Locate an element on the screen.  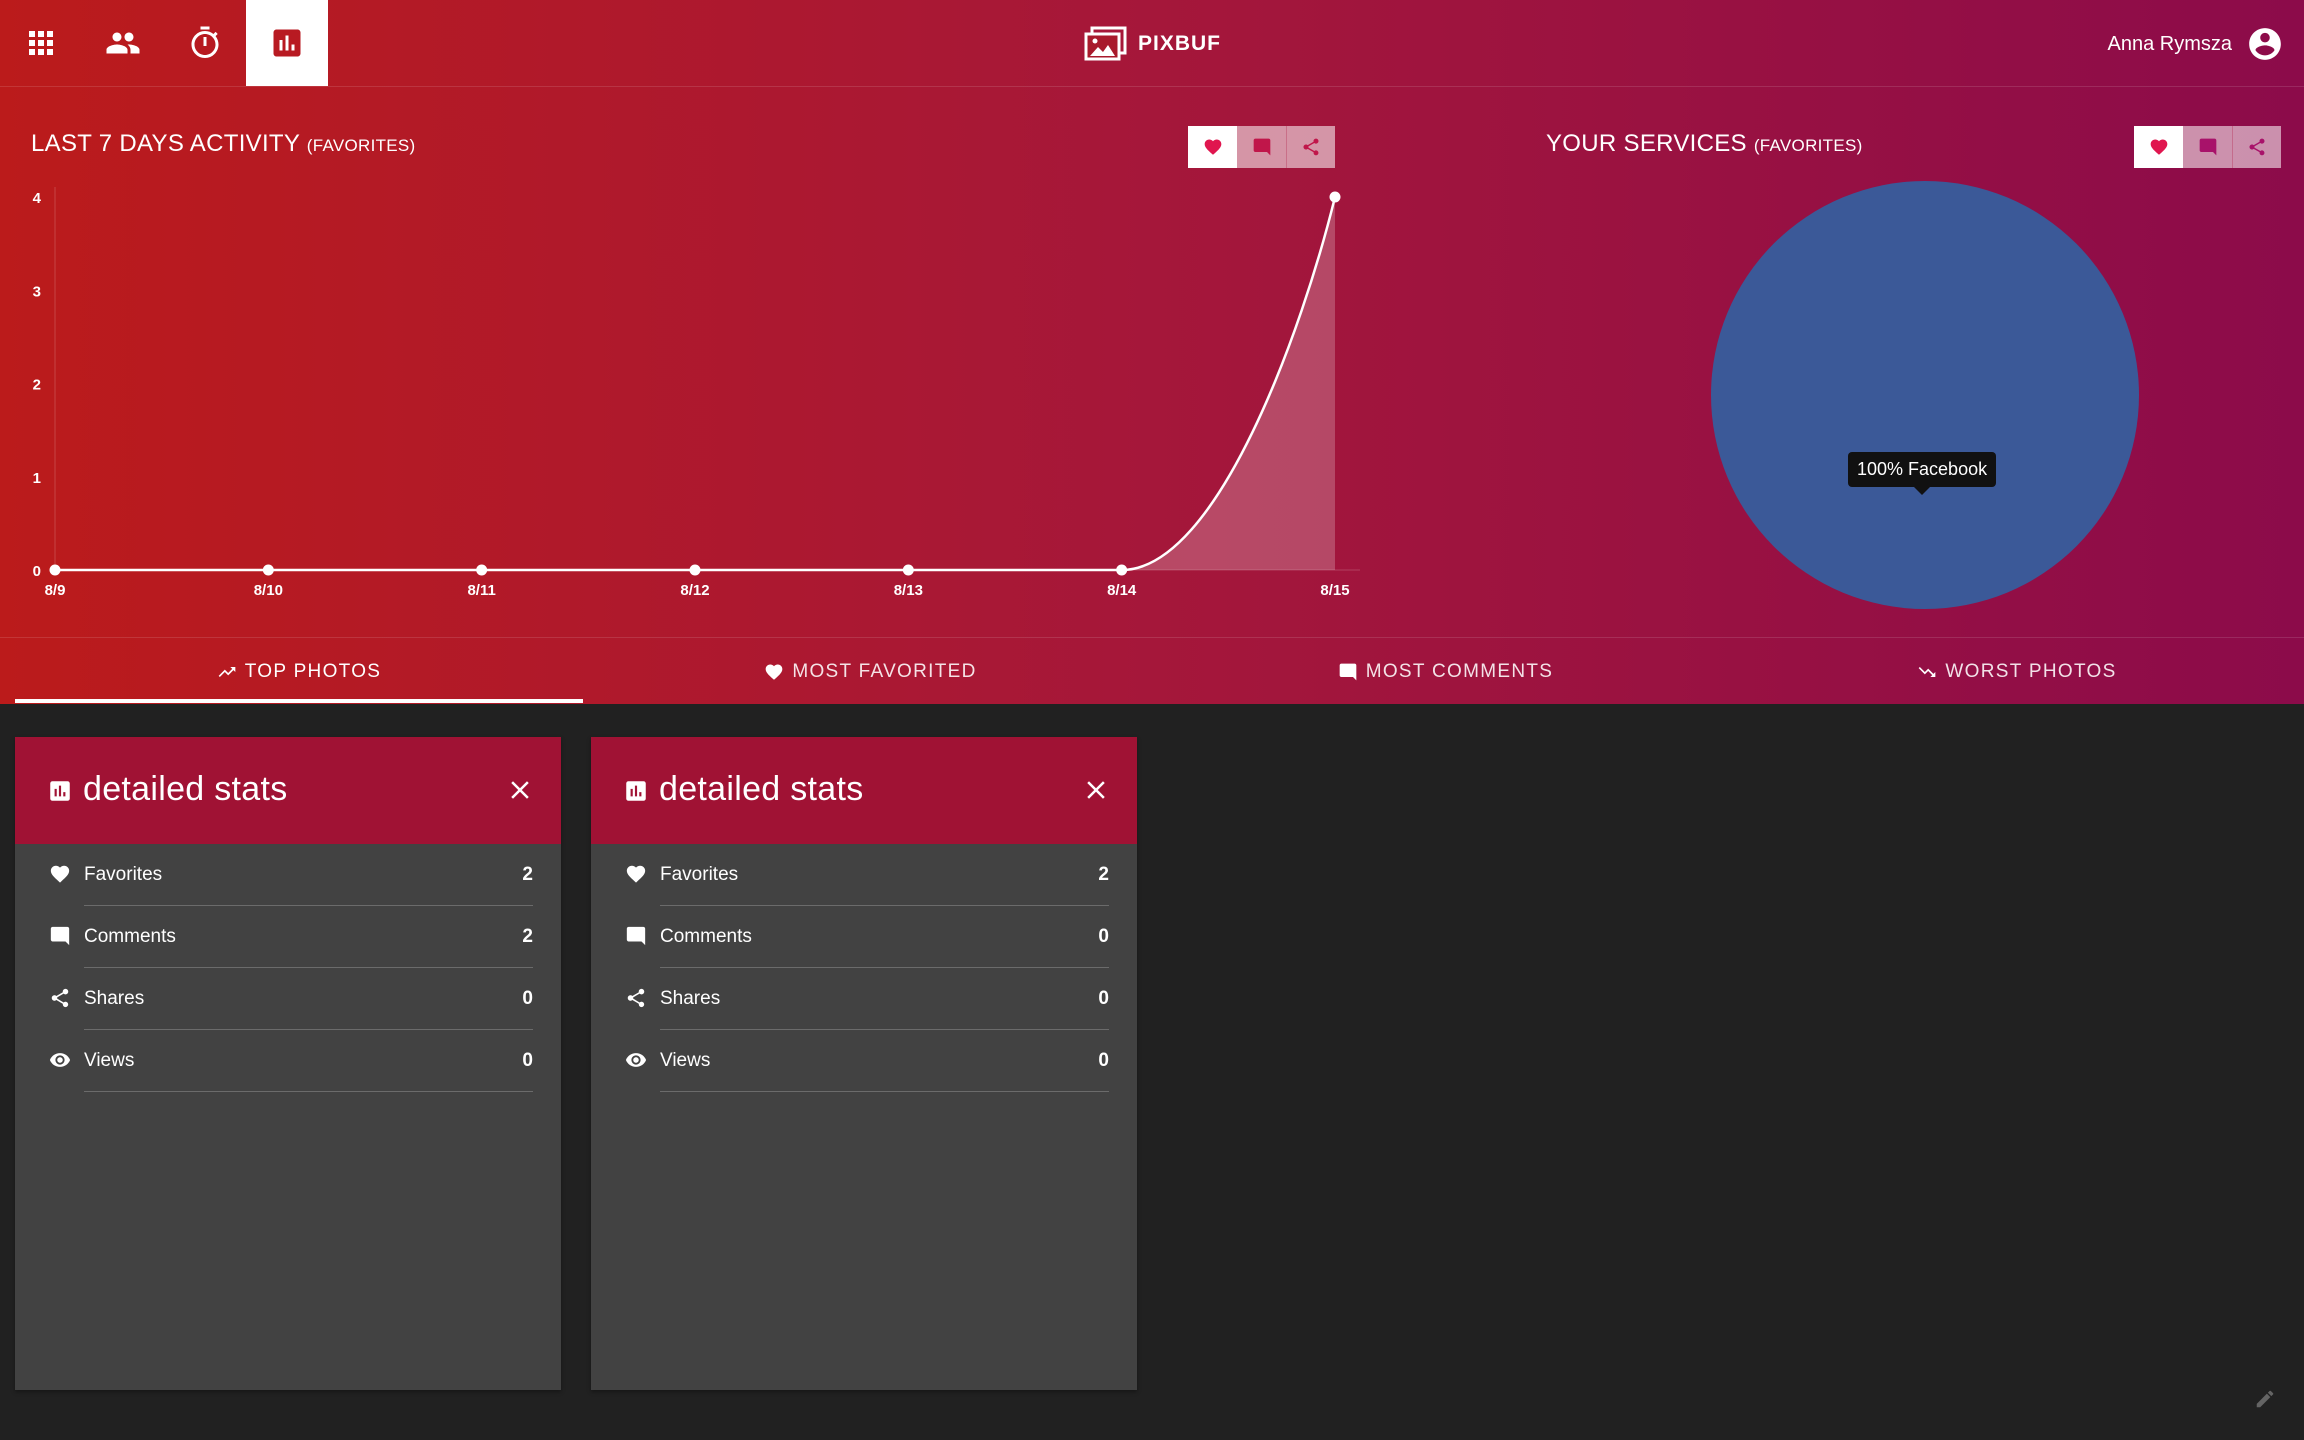
services-filter-favorites is located at coordinates (2158, 147).